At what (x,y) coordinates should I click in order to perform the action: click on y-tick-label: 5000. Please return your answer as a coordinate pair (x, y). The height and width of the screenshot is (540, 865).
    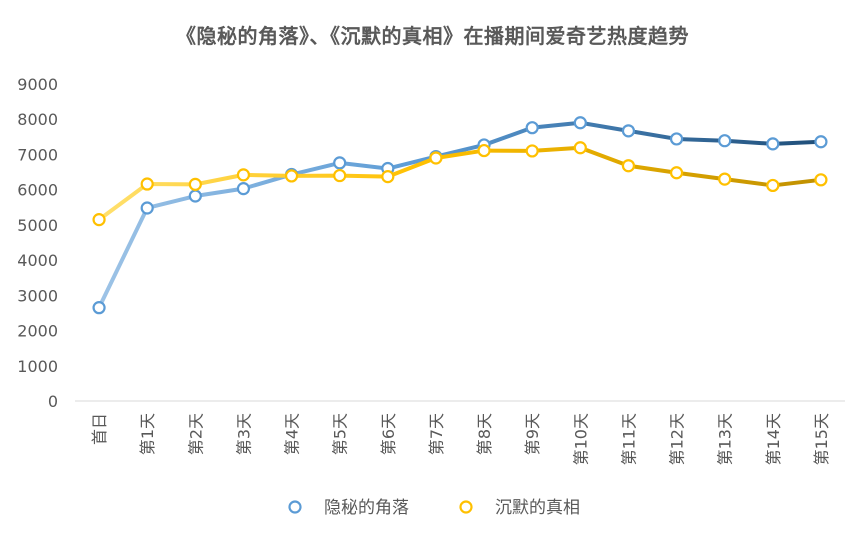
    Looking at the image, I should click on (37, 225).